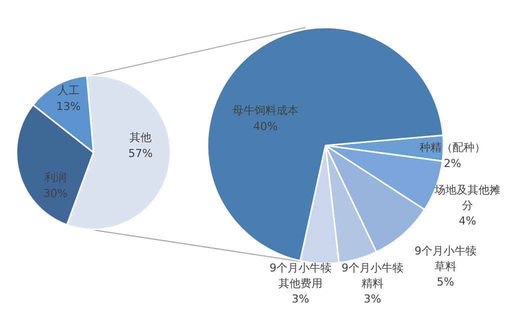 This screenshot has width=506, height=320. I want to click on data-label: 57%, so click(140, 153).